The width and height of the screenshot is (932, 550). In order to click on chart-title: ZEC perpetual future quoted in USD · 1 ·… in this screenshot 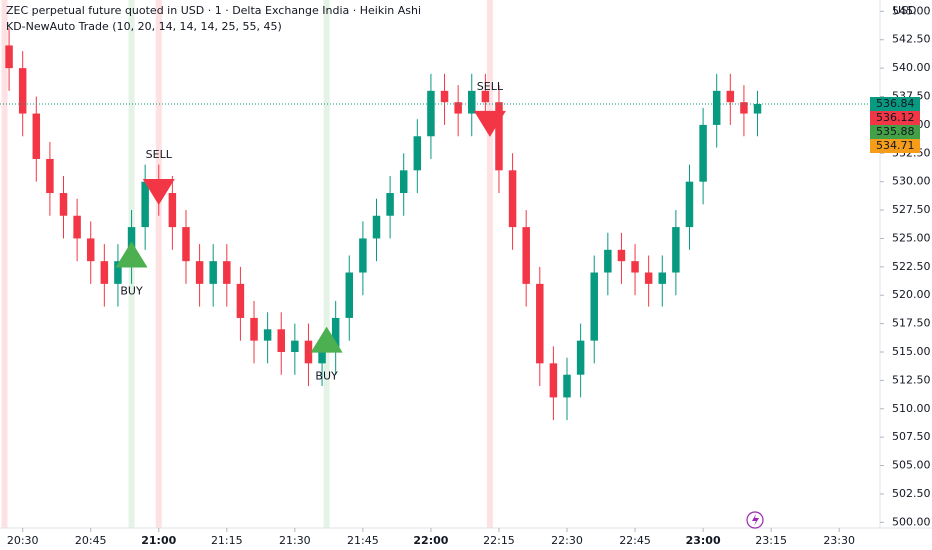, I will do `click(213, 10)`.